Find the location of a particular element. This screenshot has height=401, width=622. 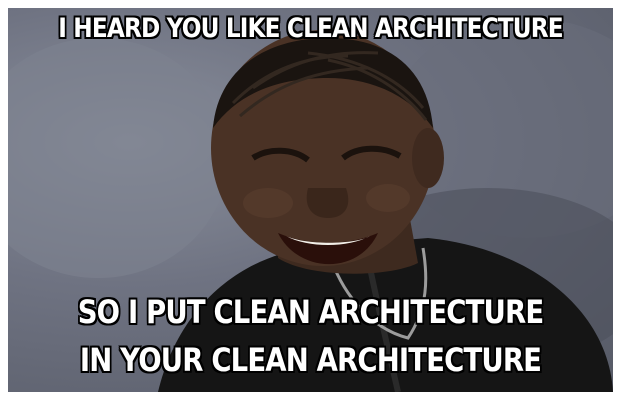

bottom-text-line-1: SO I PUT CLEAN ARCHITECTURE is located at coordinates (310, 312).